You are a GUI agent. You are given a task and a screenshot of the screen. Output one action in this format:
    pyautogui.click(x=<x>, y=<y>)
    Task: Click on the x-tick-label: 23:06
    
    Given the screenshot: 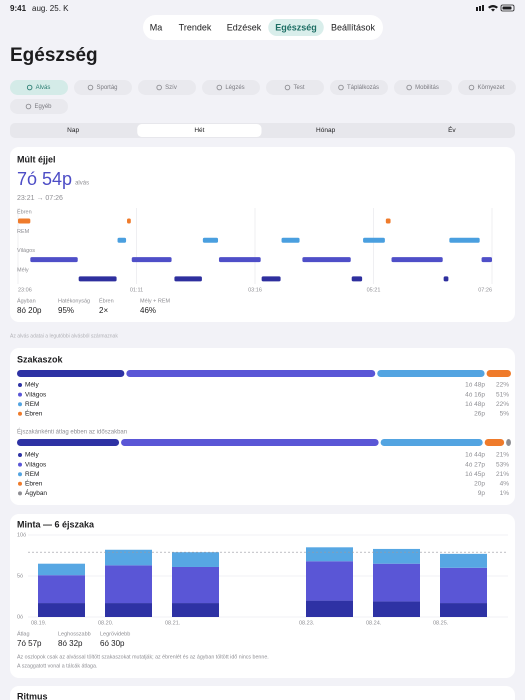 What is the action you would take?
    pyautogui.click(x=25, y=290)
    